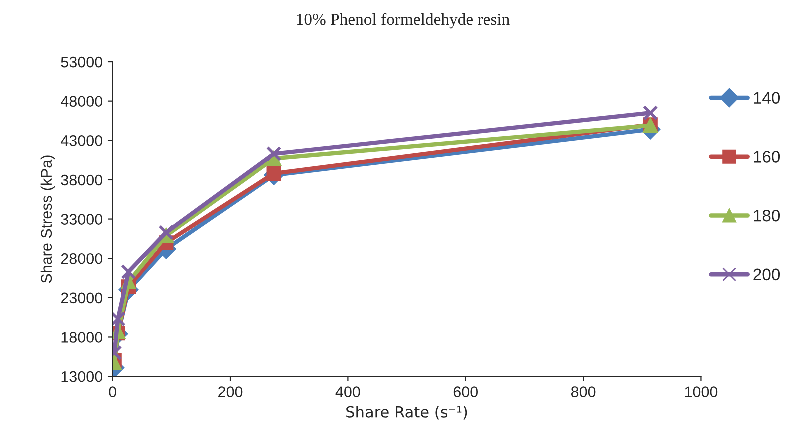 The height and width of the screenshot is (443, 806). I want to click on y-tick-label: 23000, so click(82, 298).